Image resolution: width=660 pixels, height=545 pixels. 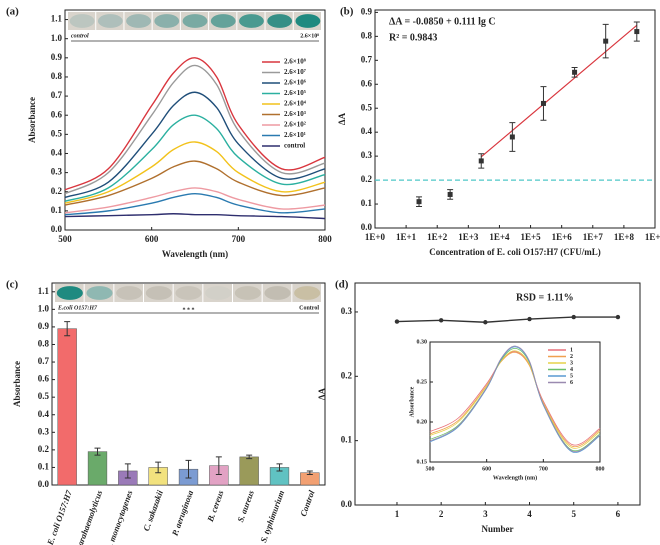 I want to click on y-tick-label: 0.7, so click(x=44, y=361).